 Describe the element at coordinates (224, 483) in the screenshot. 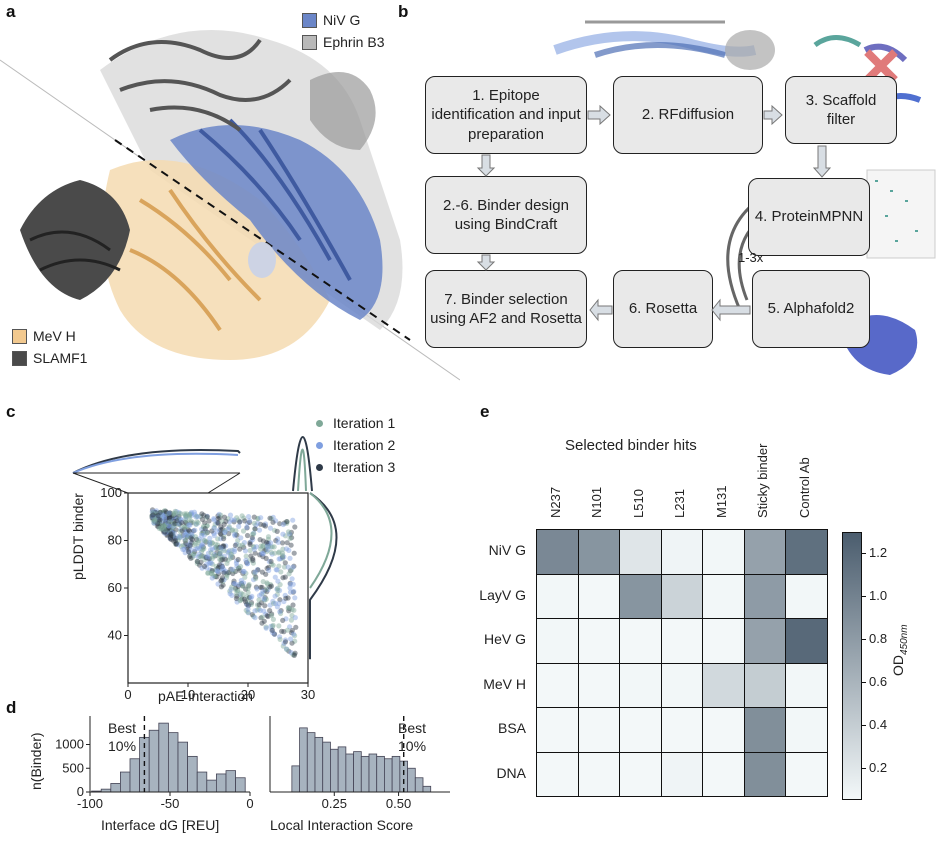

I see `zoom-line` at that location.